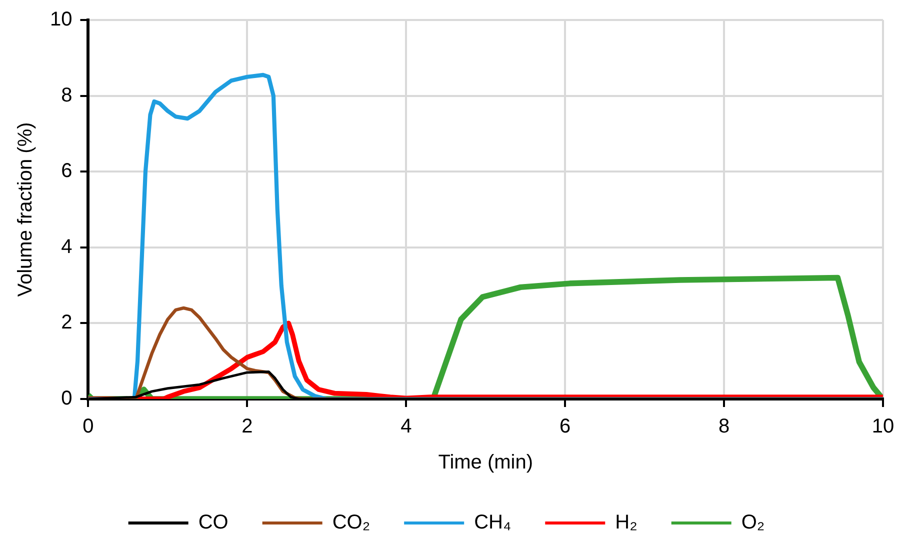 The image size is (903, 547). I want to click on y-tick-label: 6, so click(66, 171).